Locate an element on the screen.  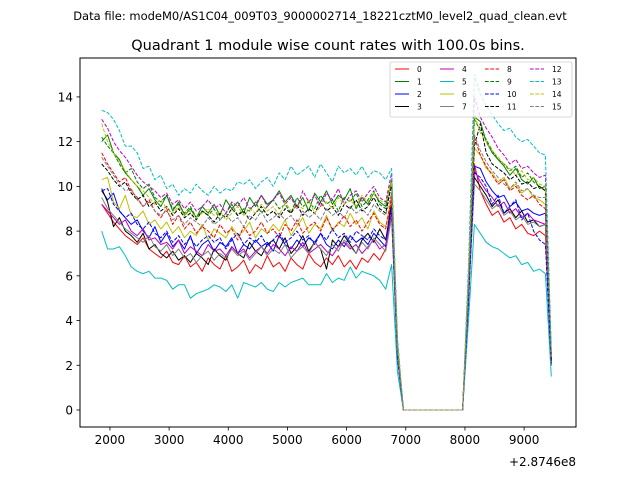
legend-label-12: 12 is located at coordinates (557, 69).